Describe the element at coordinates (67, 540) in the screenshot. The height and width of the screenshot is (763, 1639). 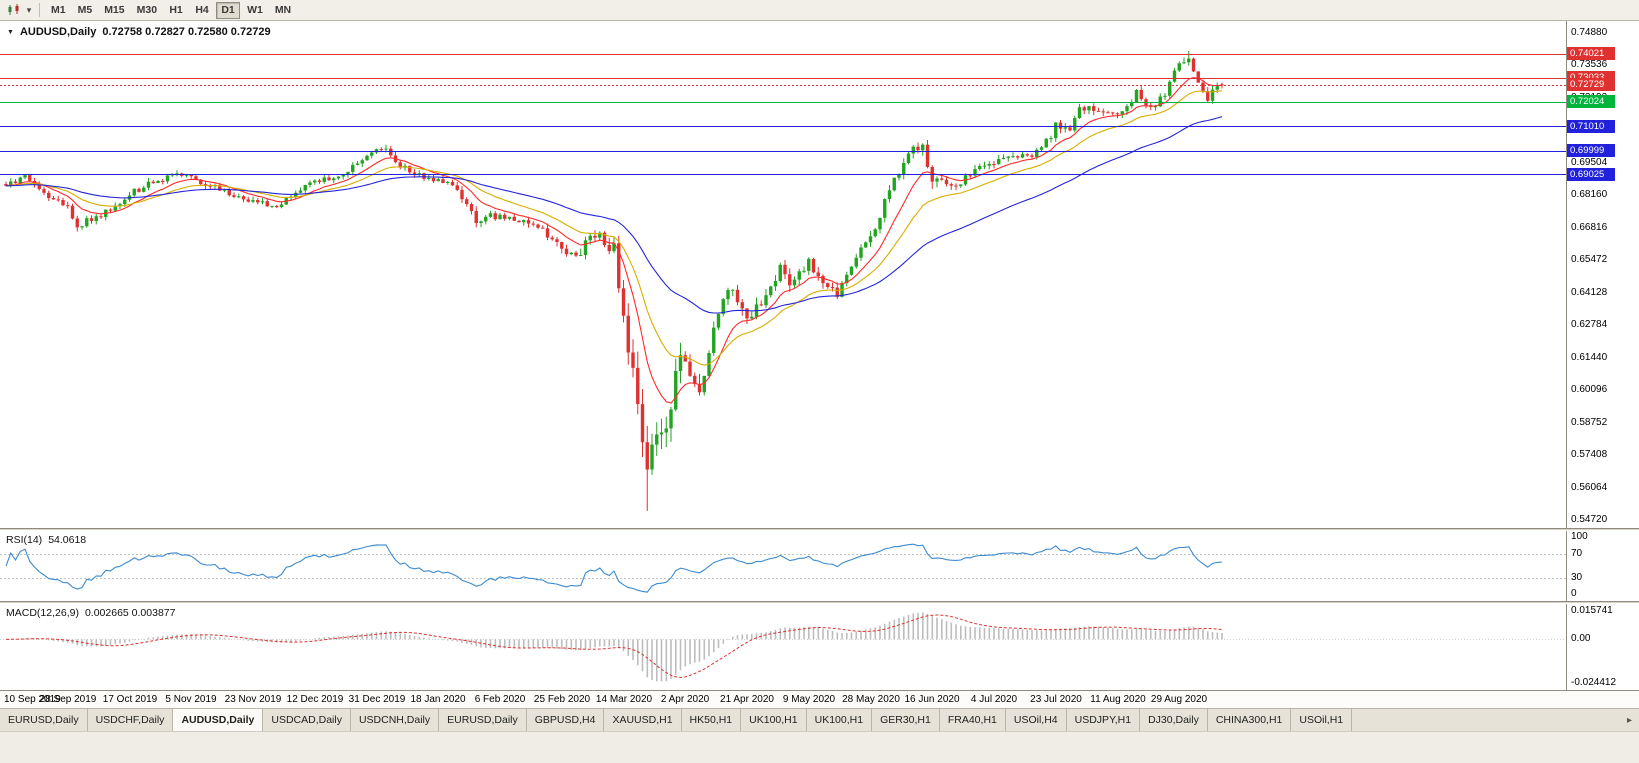
I see `rsi-value: 54.0618` at that location.